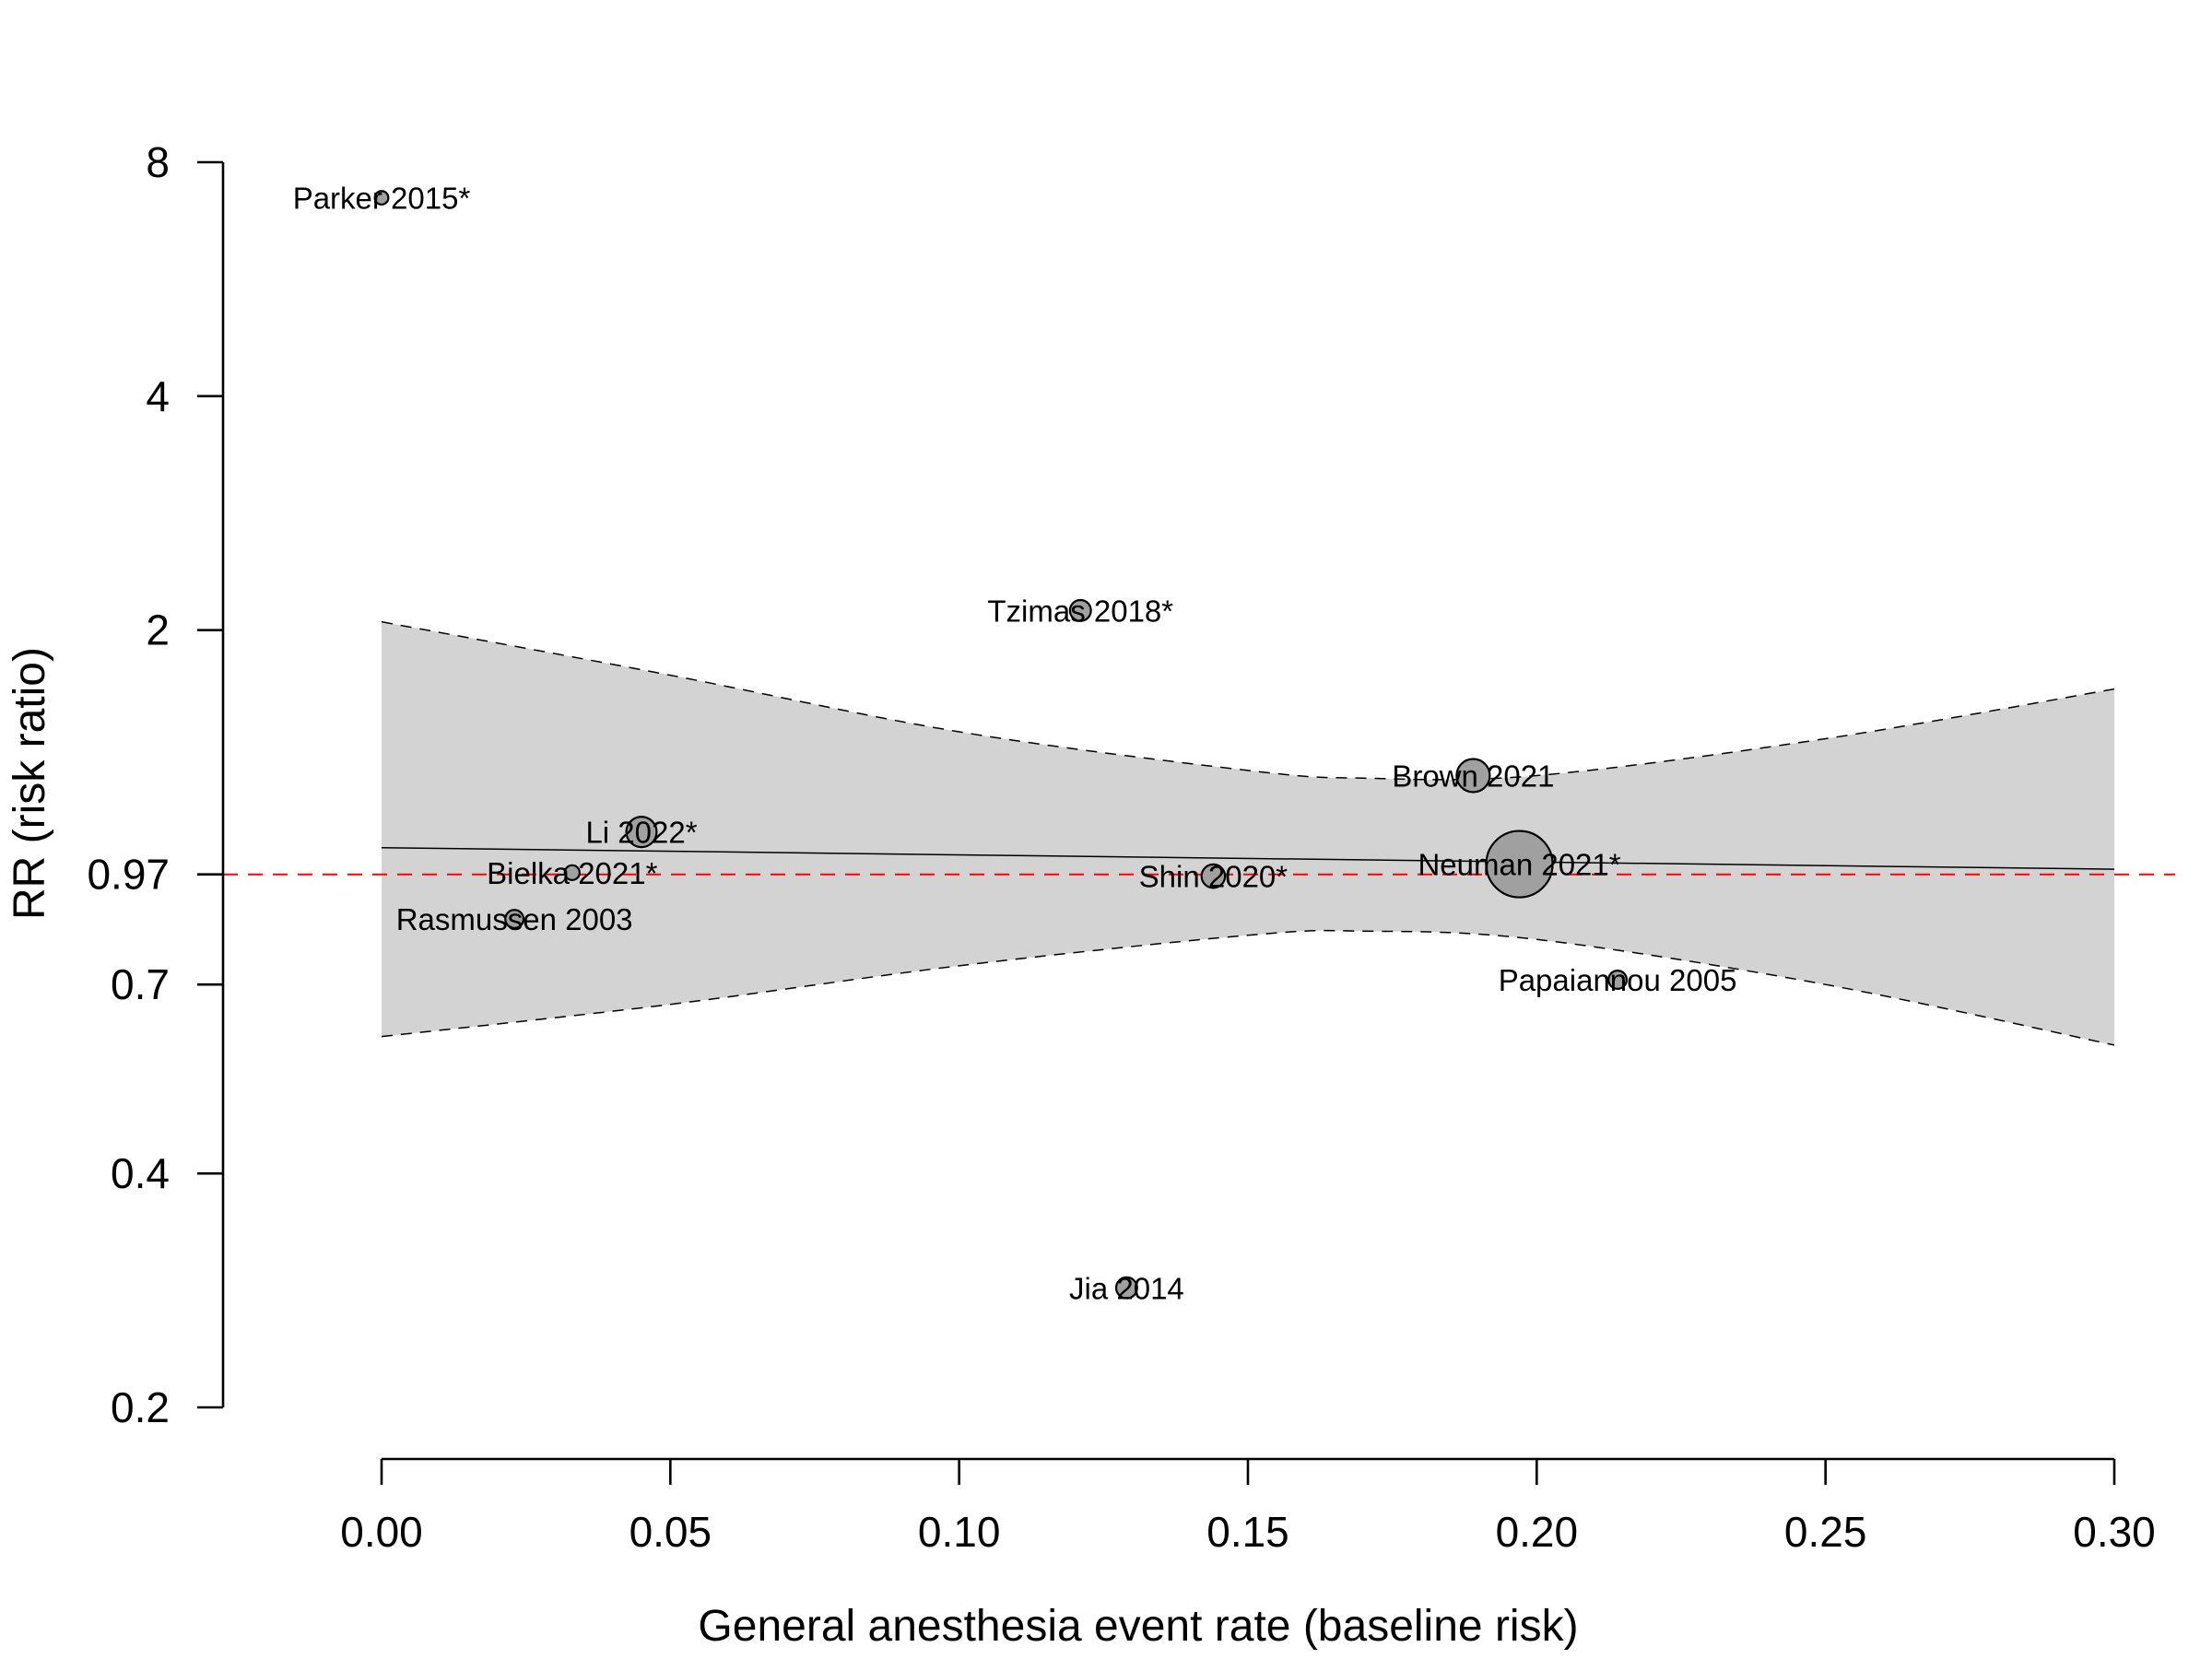  I want to click on study-label: Shin 2020*, so click(1213, 877).